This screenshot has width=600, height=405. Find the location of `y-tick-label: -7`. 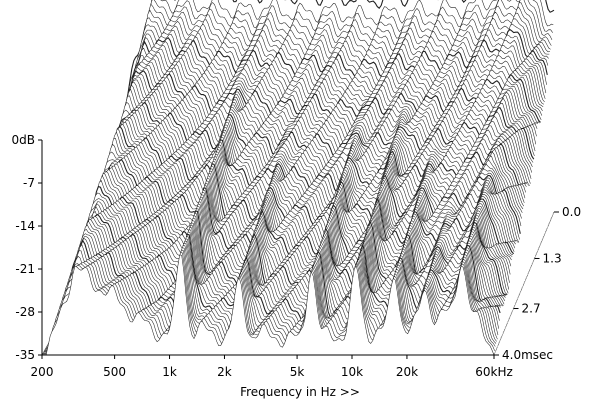

y-tick-label: -7 is located at coordinates (29, 183).